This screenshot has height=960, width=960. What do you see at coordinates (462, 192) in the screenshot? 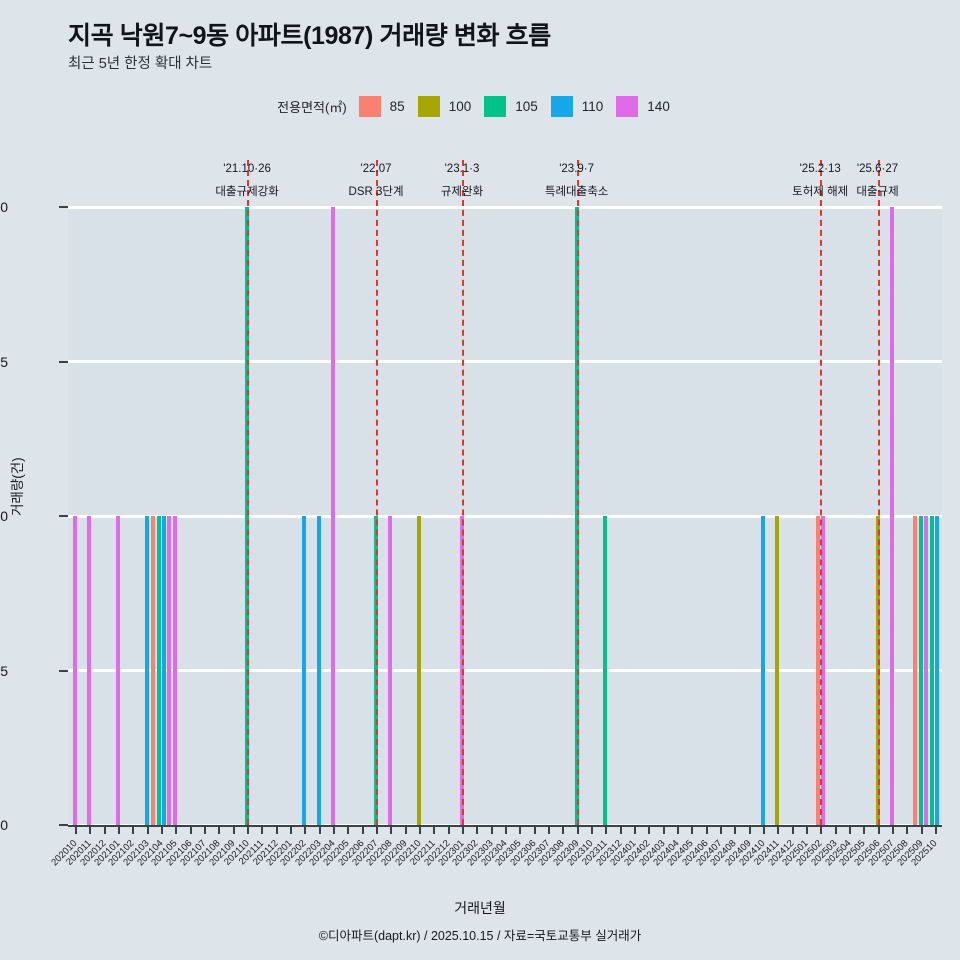
I see `event-name-202301: 규제완화` at bounding box center [462, 192].